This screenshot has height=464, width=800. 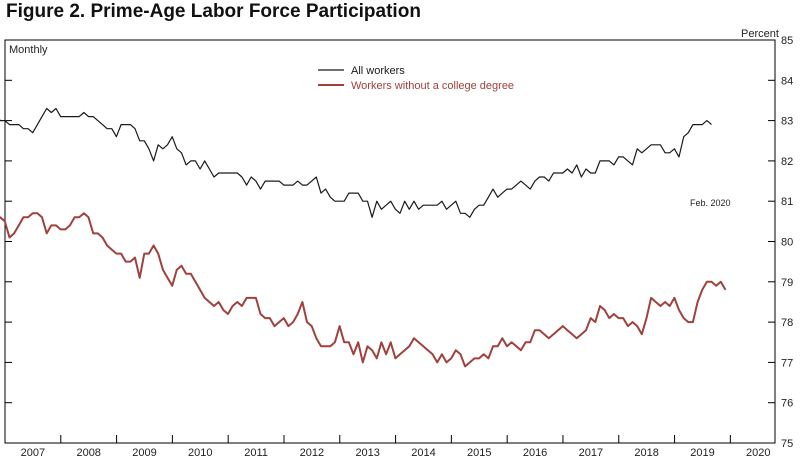 What do you see at coordinates (787, 41) in the screenshot?
I see `y-tick-label: 85` at bounding box center [787, 41].